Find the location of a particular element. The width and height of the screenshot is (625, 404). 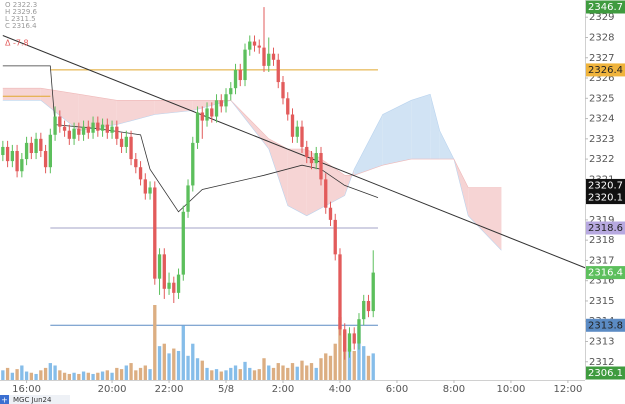

x-tick-label: 20:00 is located at coordinates (112, 389).